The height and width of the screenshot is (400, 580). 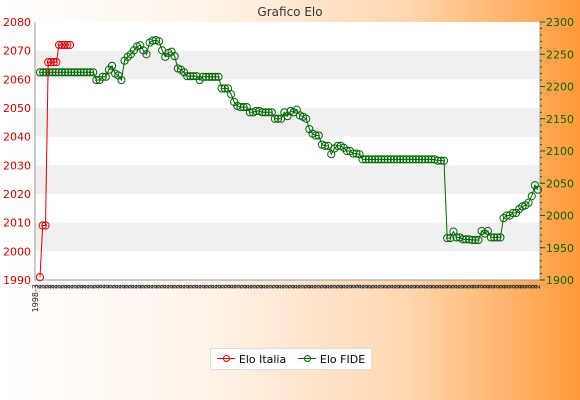 What do you see at coordinates (560, 22) in the screenshot?
I see `y-right-tick-label: 2300` at bounding box center [560, 22].